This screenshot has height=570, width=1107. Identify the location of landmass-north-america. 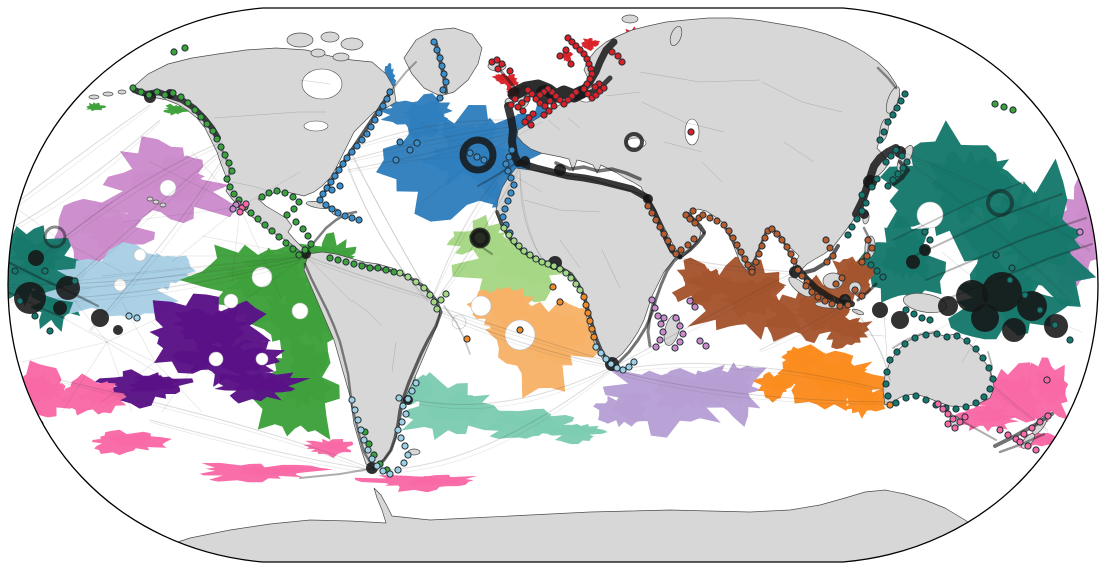
(264, 150).